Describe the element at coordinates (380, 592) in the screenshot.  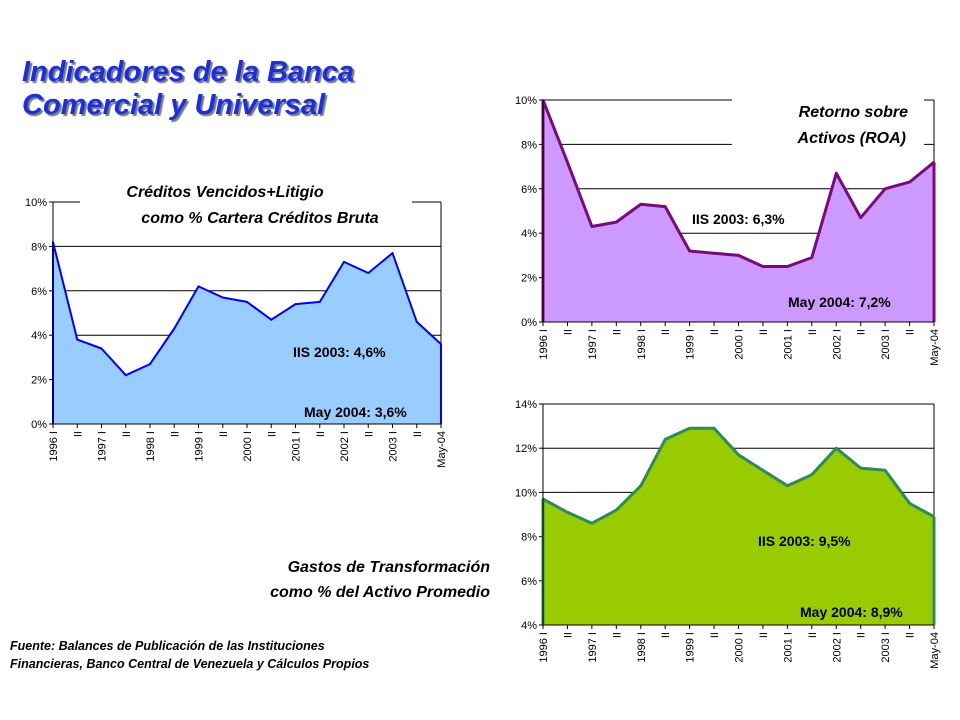
I see `chart-title-line: como % del Activo Promedio` at that location.